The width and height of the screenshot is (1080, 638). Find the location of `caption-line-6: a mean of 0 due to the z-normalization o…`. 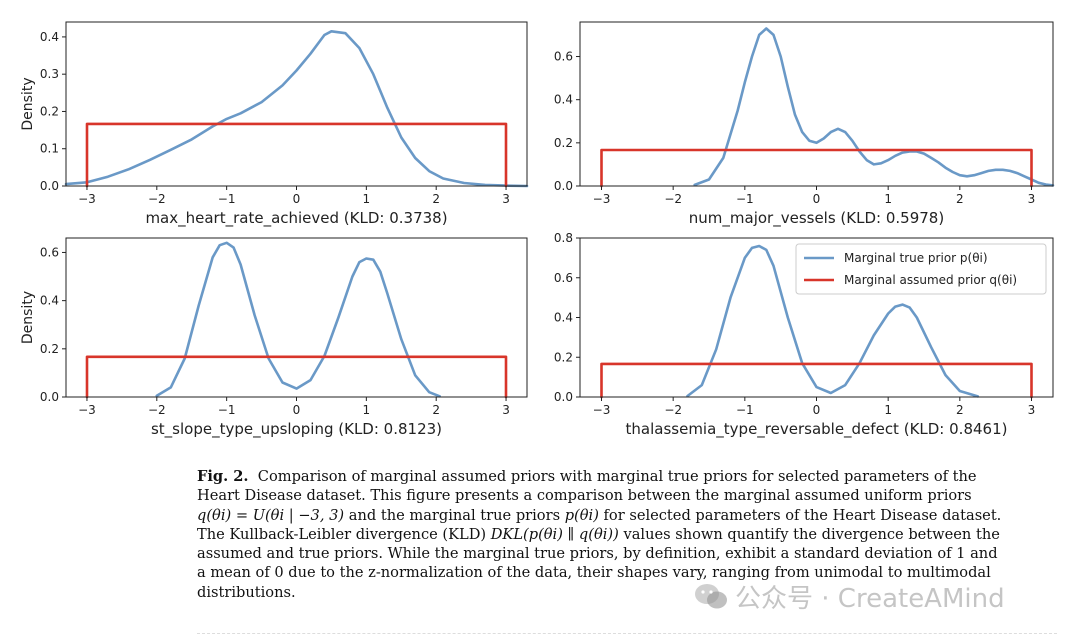

caption-line-6: a mean of 0 due to the z-normalization o… is located at coordinates (594, 573).